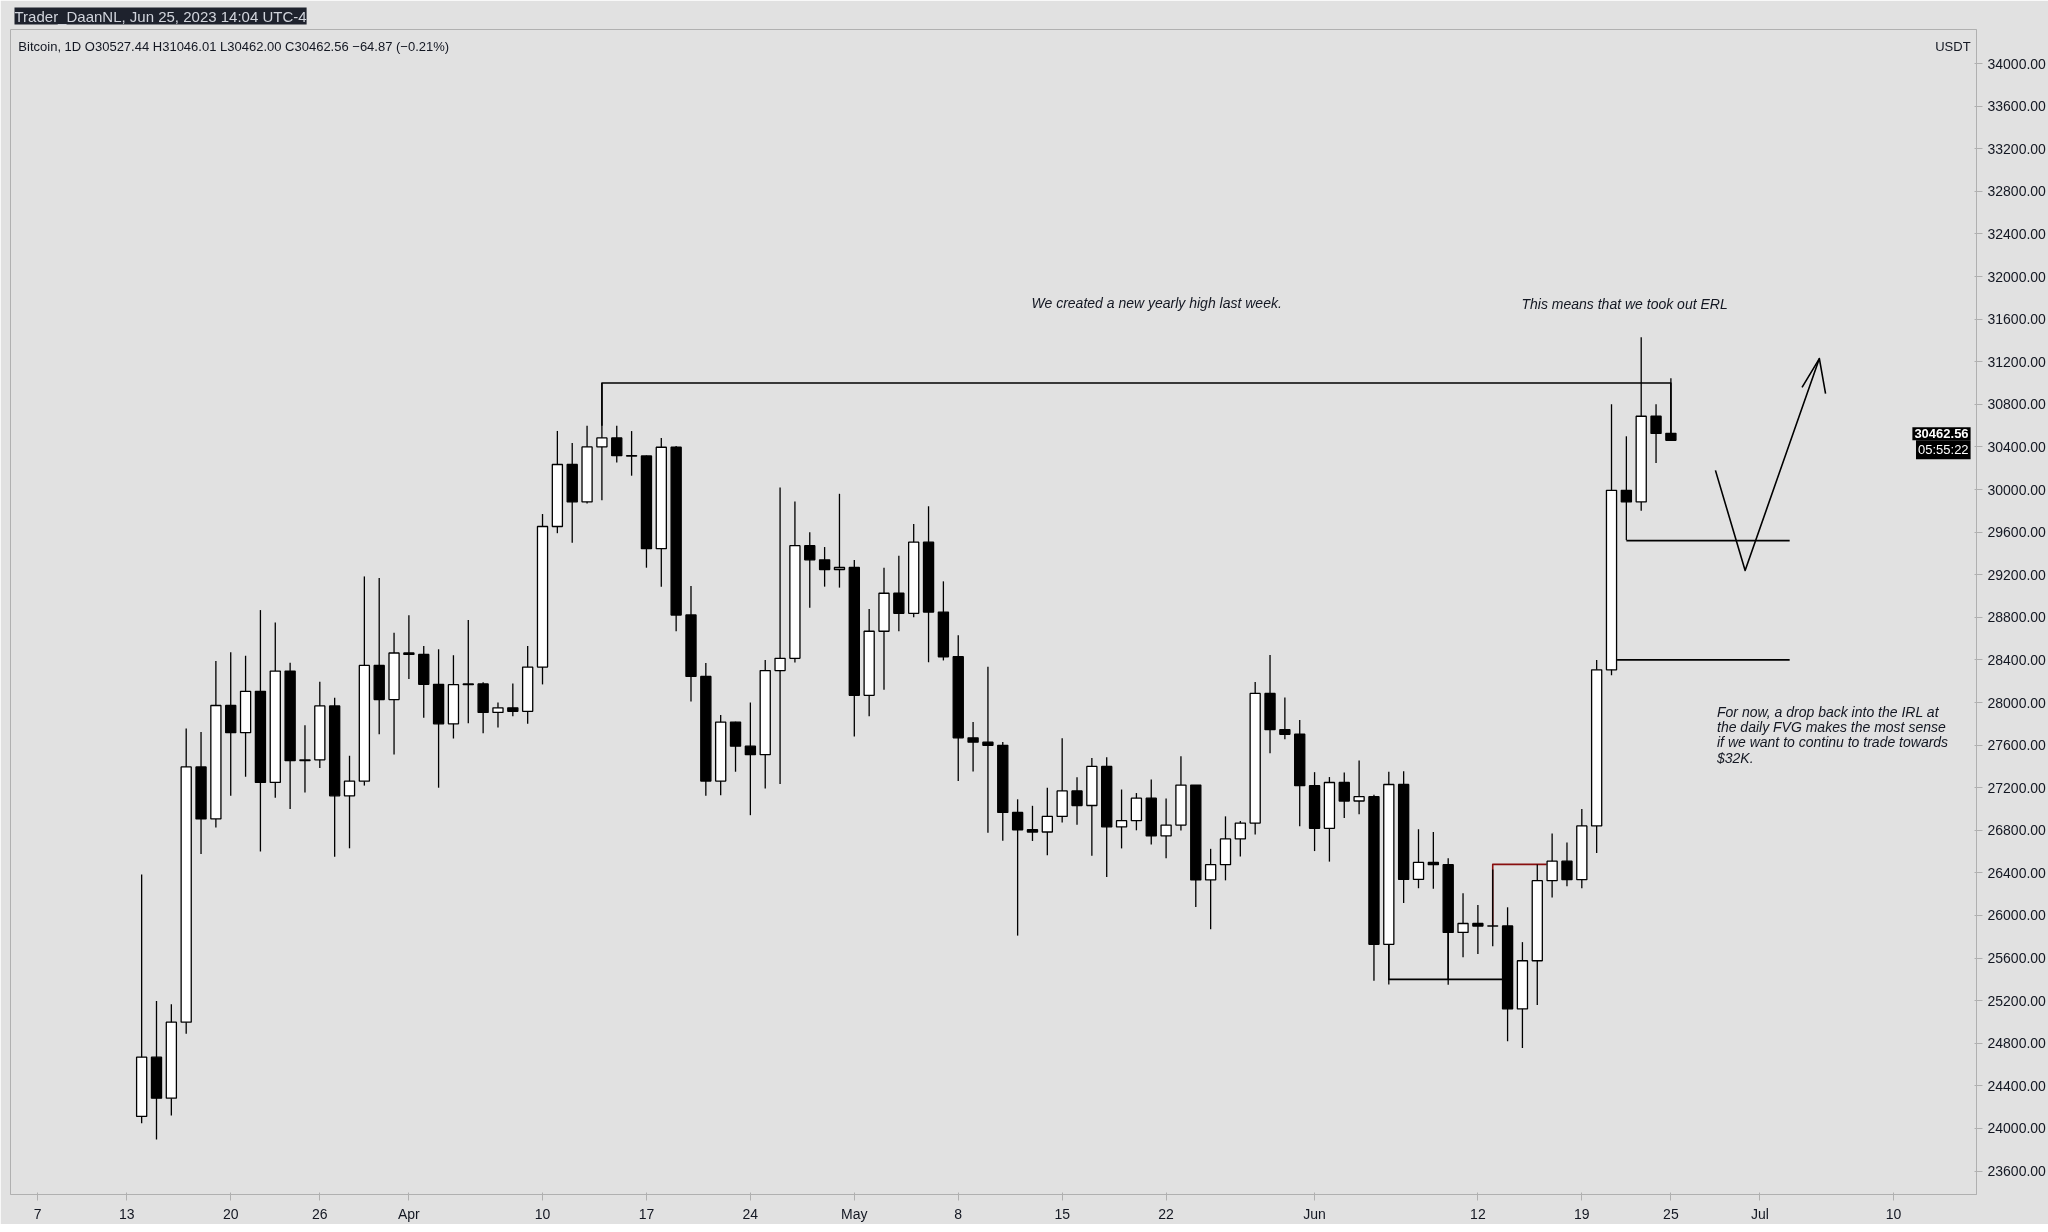 The width and height of the screenshot is (2048, 1232). Describe the element at coordinates (1760, 1213) in the screenshot. I see `x-tick-label: Jul` at that location.